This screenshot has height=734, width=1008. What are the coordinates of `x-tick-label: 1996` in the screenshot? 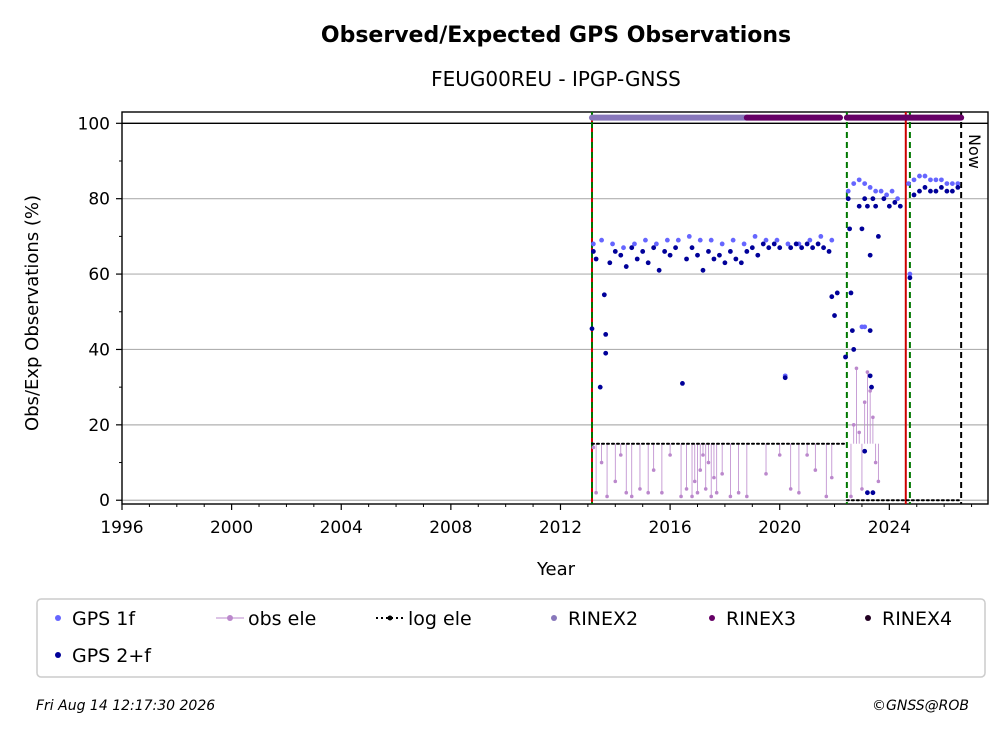 It's located at (121, 528).